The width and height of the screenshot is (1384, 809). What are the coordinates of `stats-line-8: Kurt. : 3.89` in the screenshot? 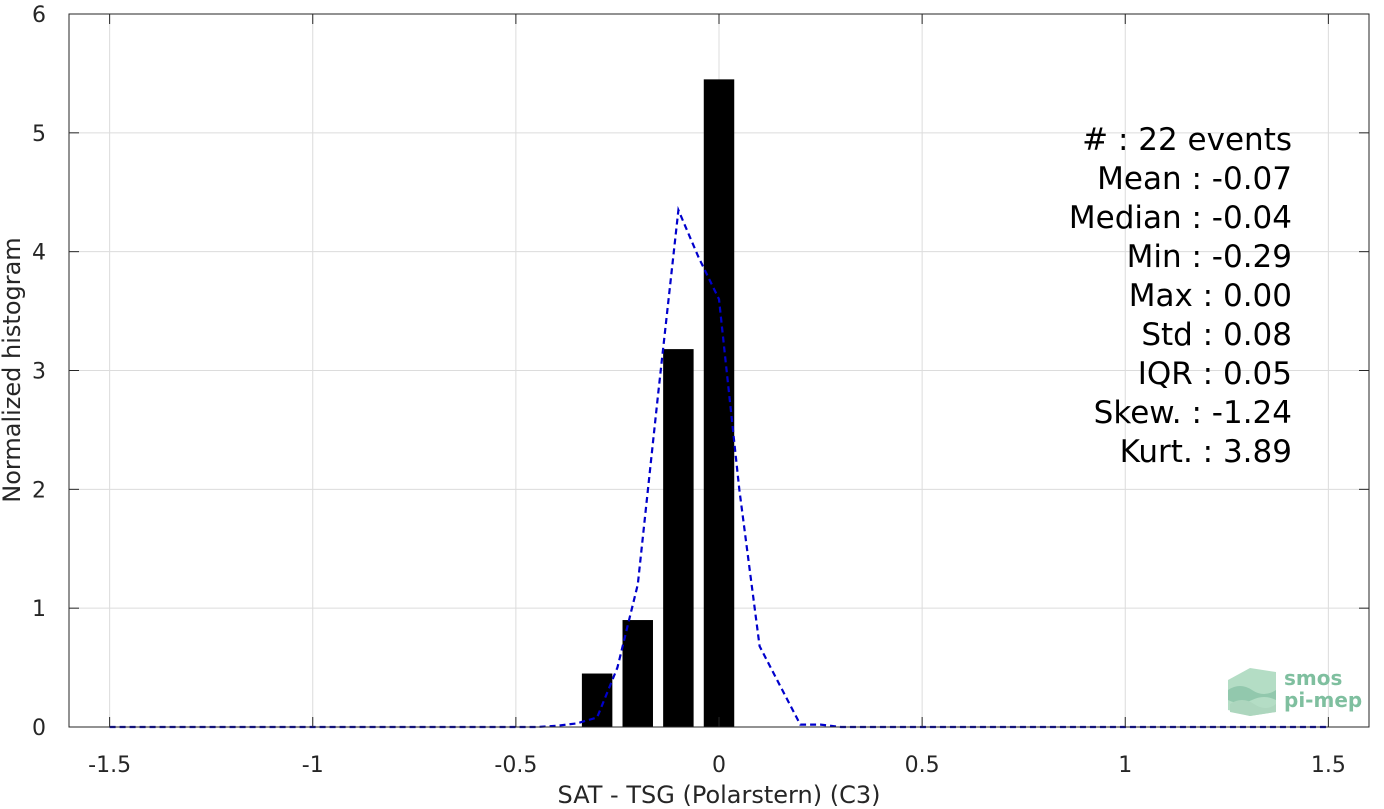 It's located at (1206, 452).